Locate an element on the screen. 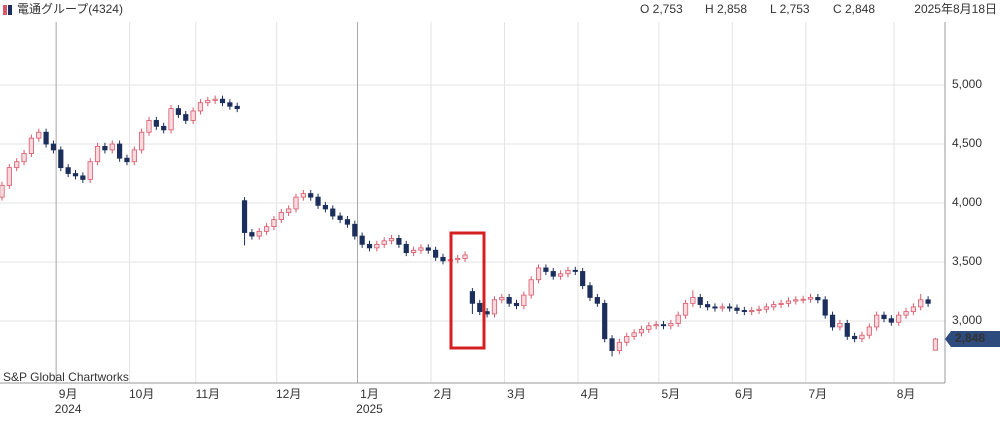 This screenshot has width=1000, height=427. x-tick-label: 6月 is located at coordinates (744, 394).